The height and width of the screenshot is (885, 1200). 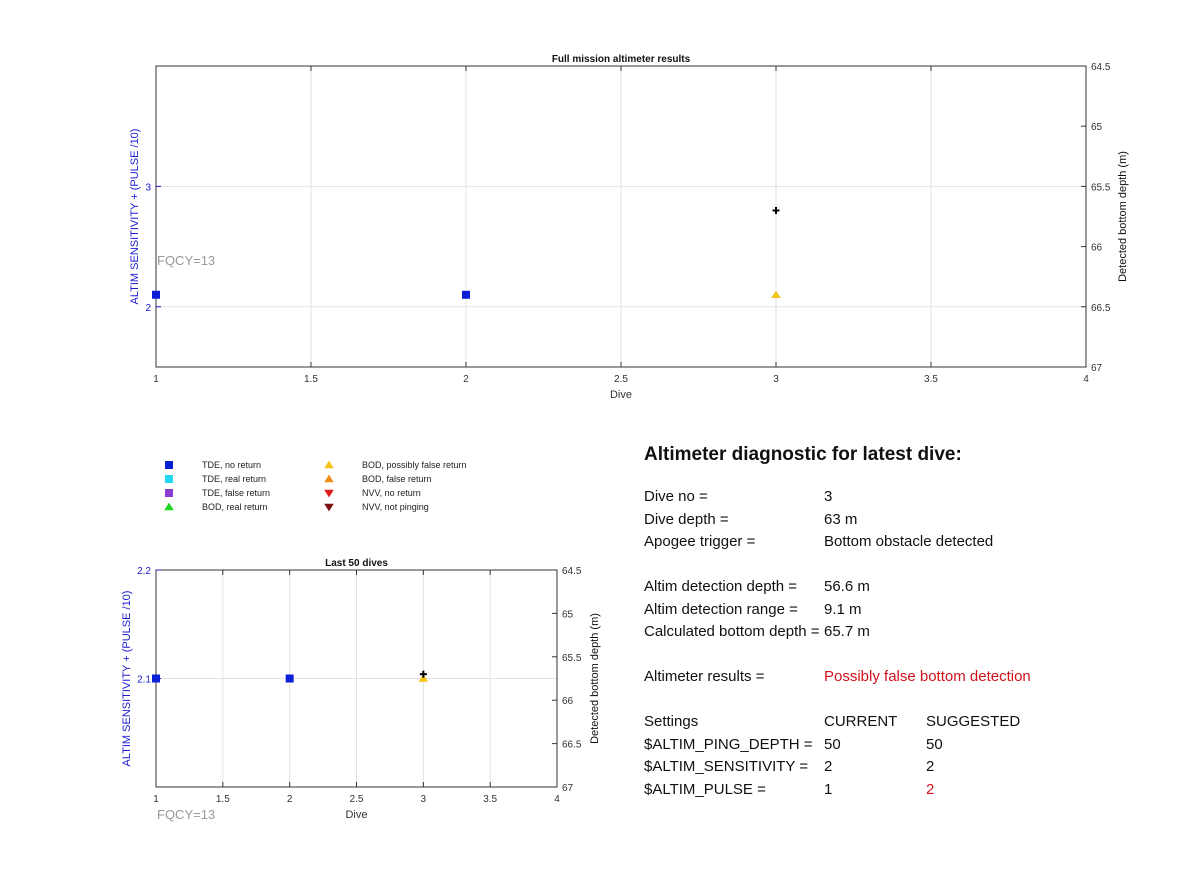 I want to click on x-tick-label: 1, so click(x=156, y=379).